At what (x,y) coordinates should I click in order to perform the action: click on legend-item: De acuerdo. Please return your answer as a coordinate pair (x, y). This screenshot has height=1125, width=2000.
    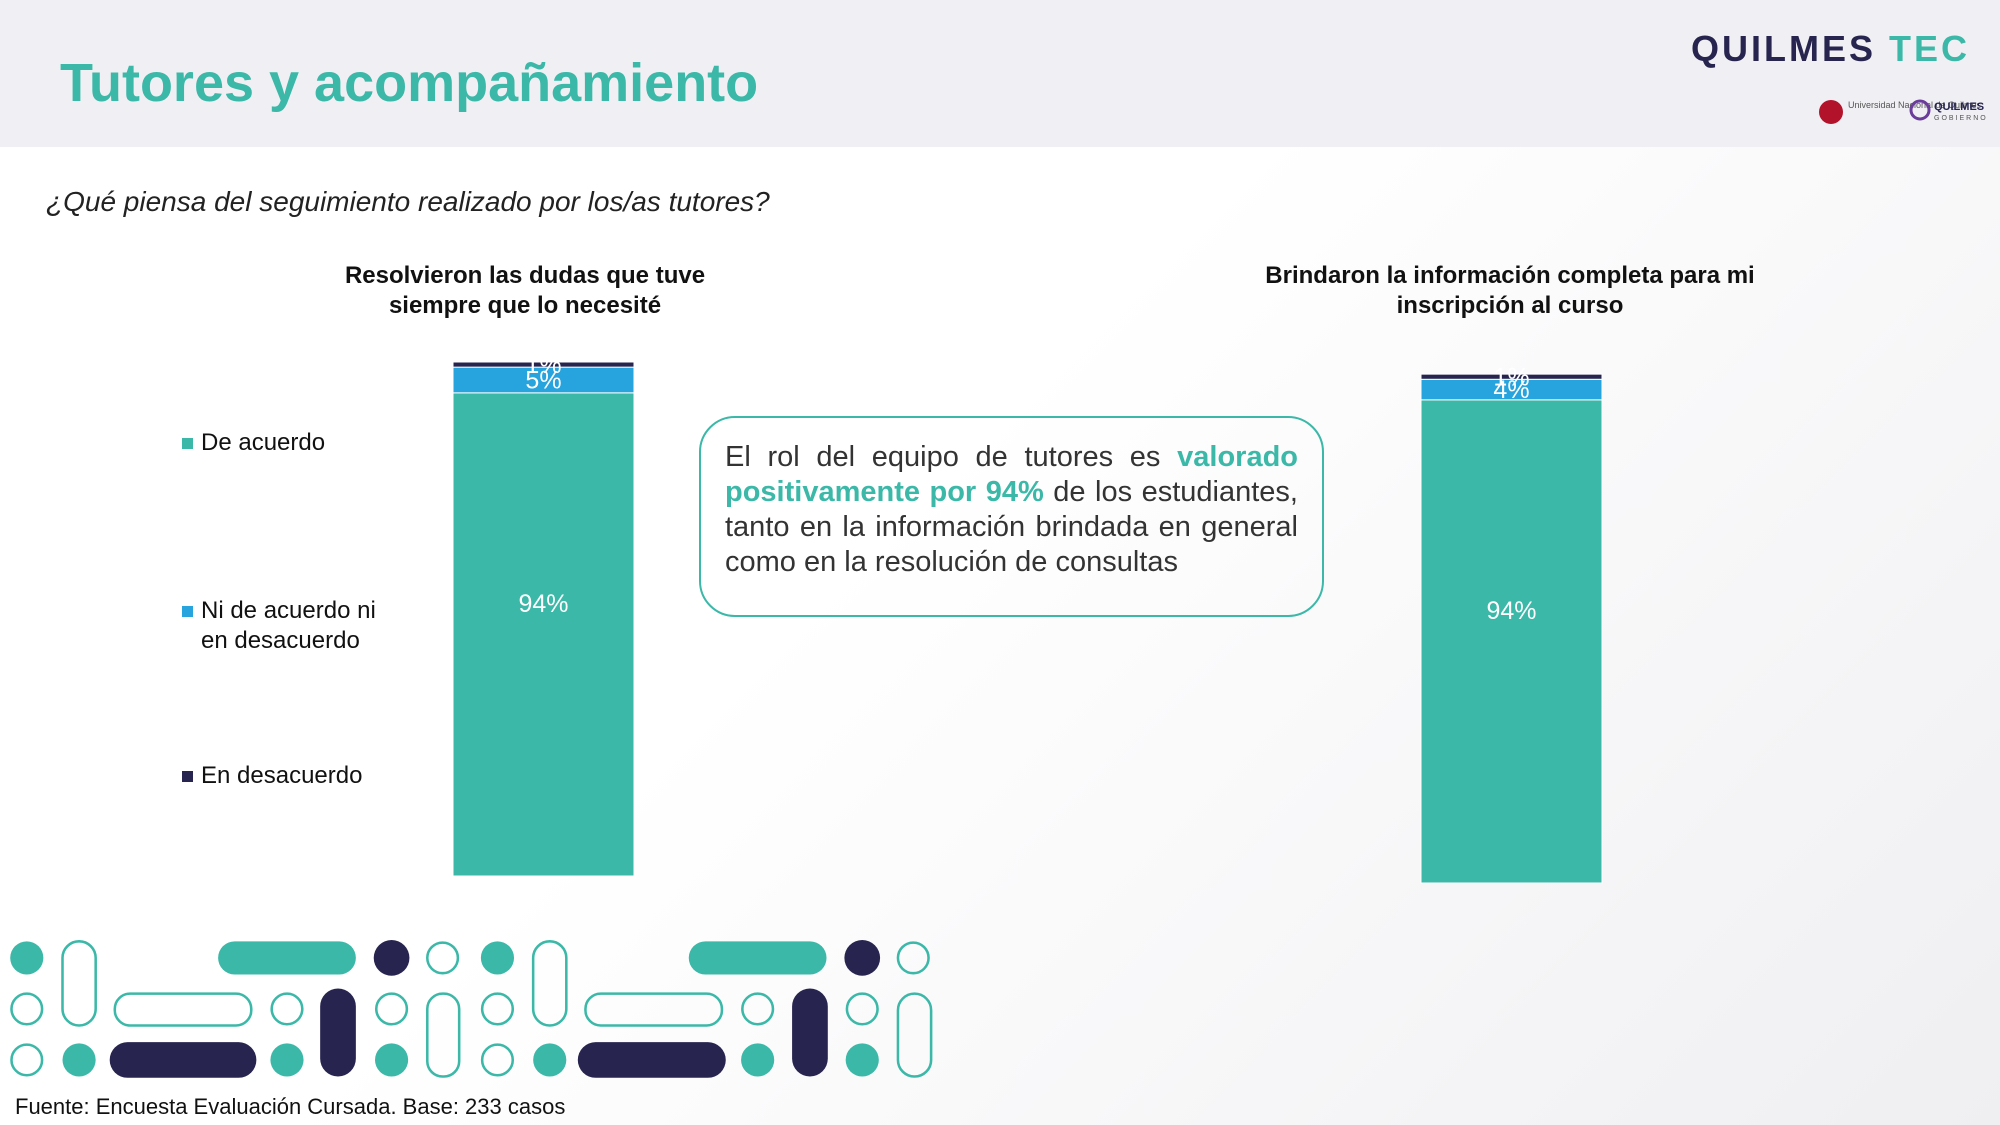
    Looking at the image, I should click on (292, 443).